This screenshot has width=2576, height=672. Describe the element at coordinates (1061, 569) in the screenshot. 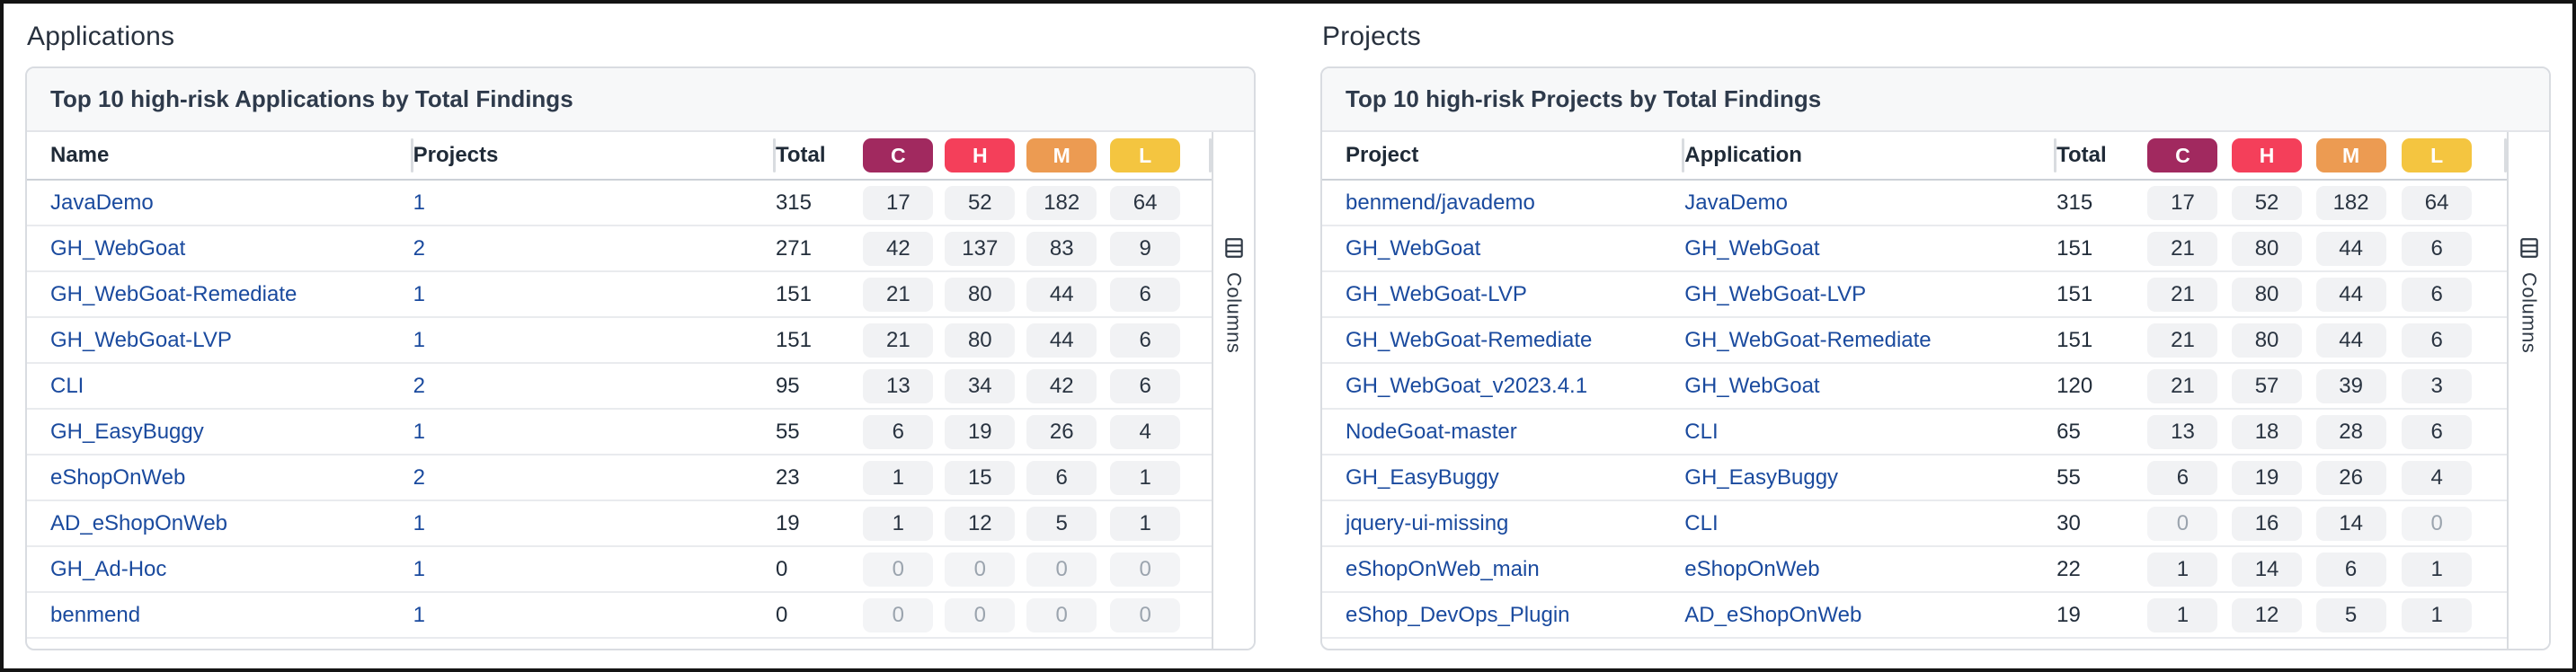

I see `medium-count-chip: 0` at that location.